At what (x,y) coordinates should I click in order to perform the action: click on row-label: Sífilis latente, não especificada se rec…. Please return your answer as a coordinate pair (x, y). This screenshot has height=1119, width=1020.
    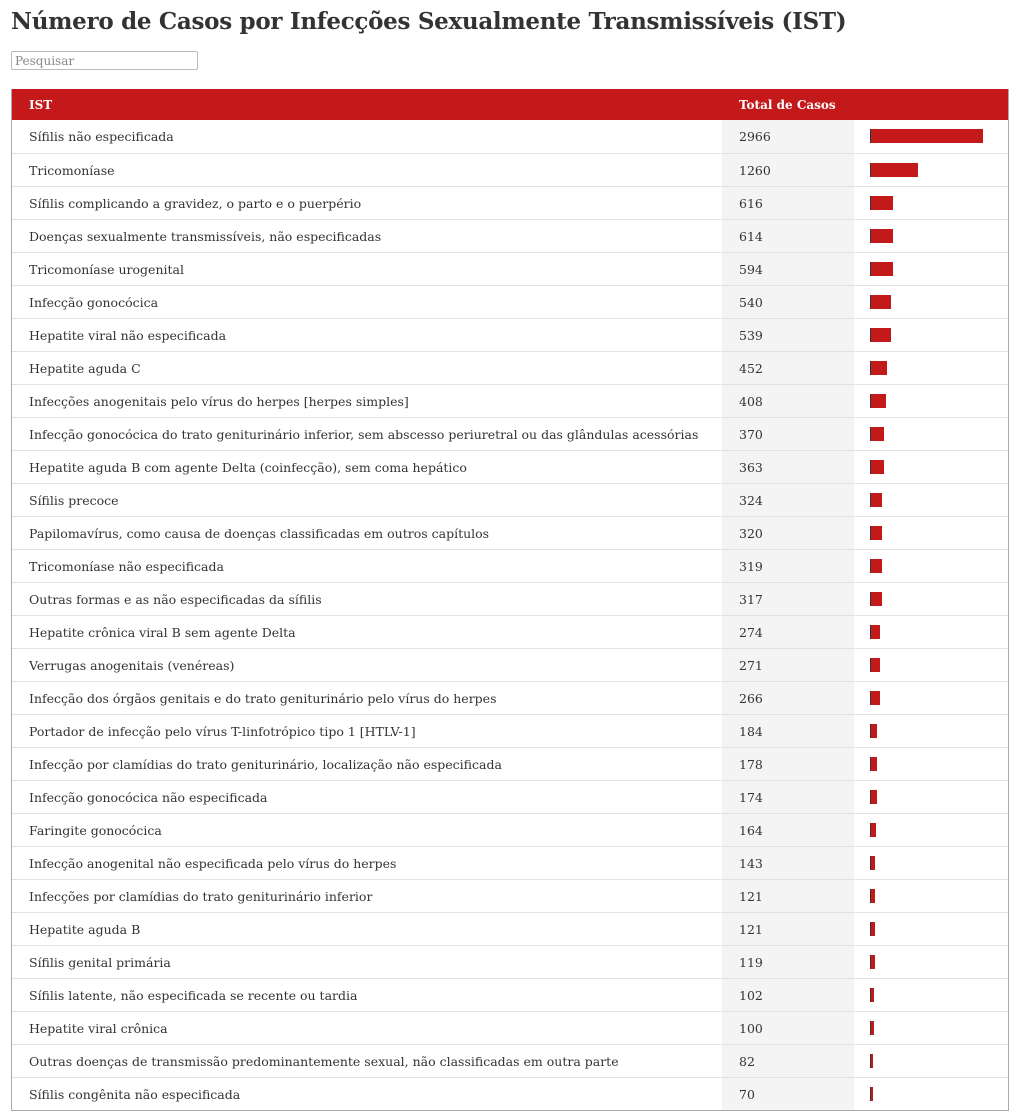
    Looking at the image, I should click on (193, 995).